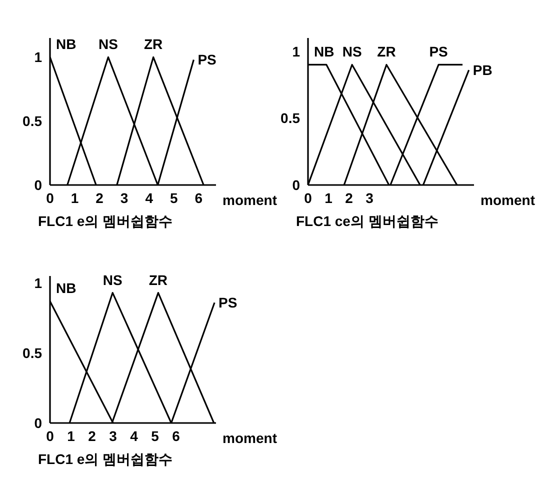 Image resolution: width=547 pixels, height=486 pixels. Describe the element at coordinates (368, 222) in the screenshot. I see `text: FLC1 ce의 멤버쉽함수` at that location.